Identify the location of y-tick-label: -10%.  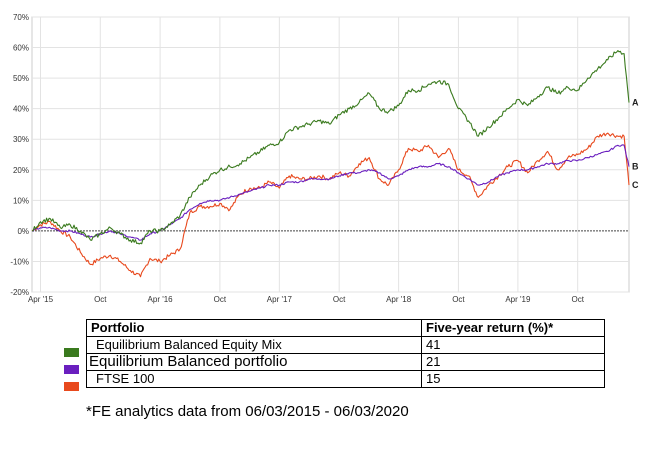
(19, 261).